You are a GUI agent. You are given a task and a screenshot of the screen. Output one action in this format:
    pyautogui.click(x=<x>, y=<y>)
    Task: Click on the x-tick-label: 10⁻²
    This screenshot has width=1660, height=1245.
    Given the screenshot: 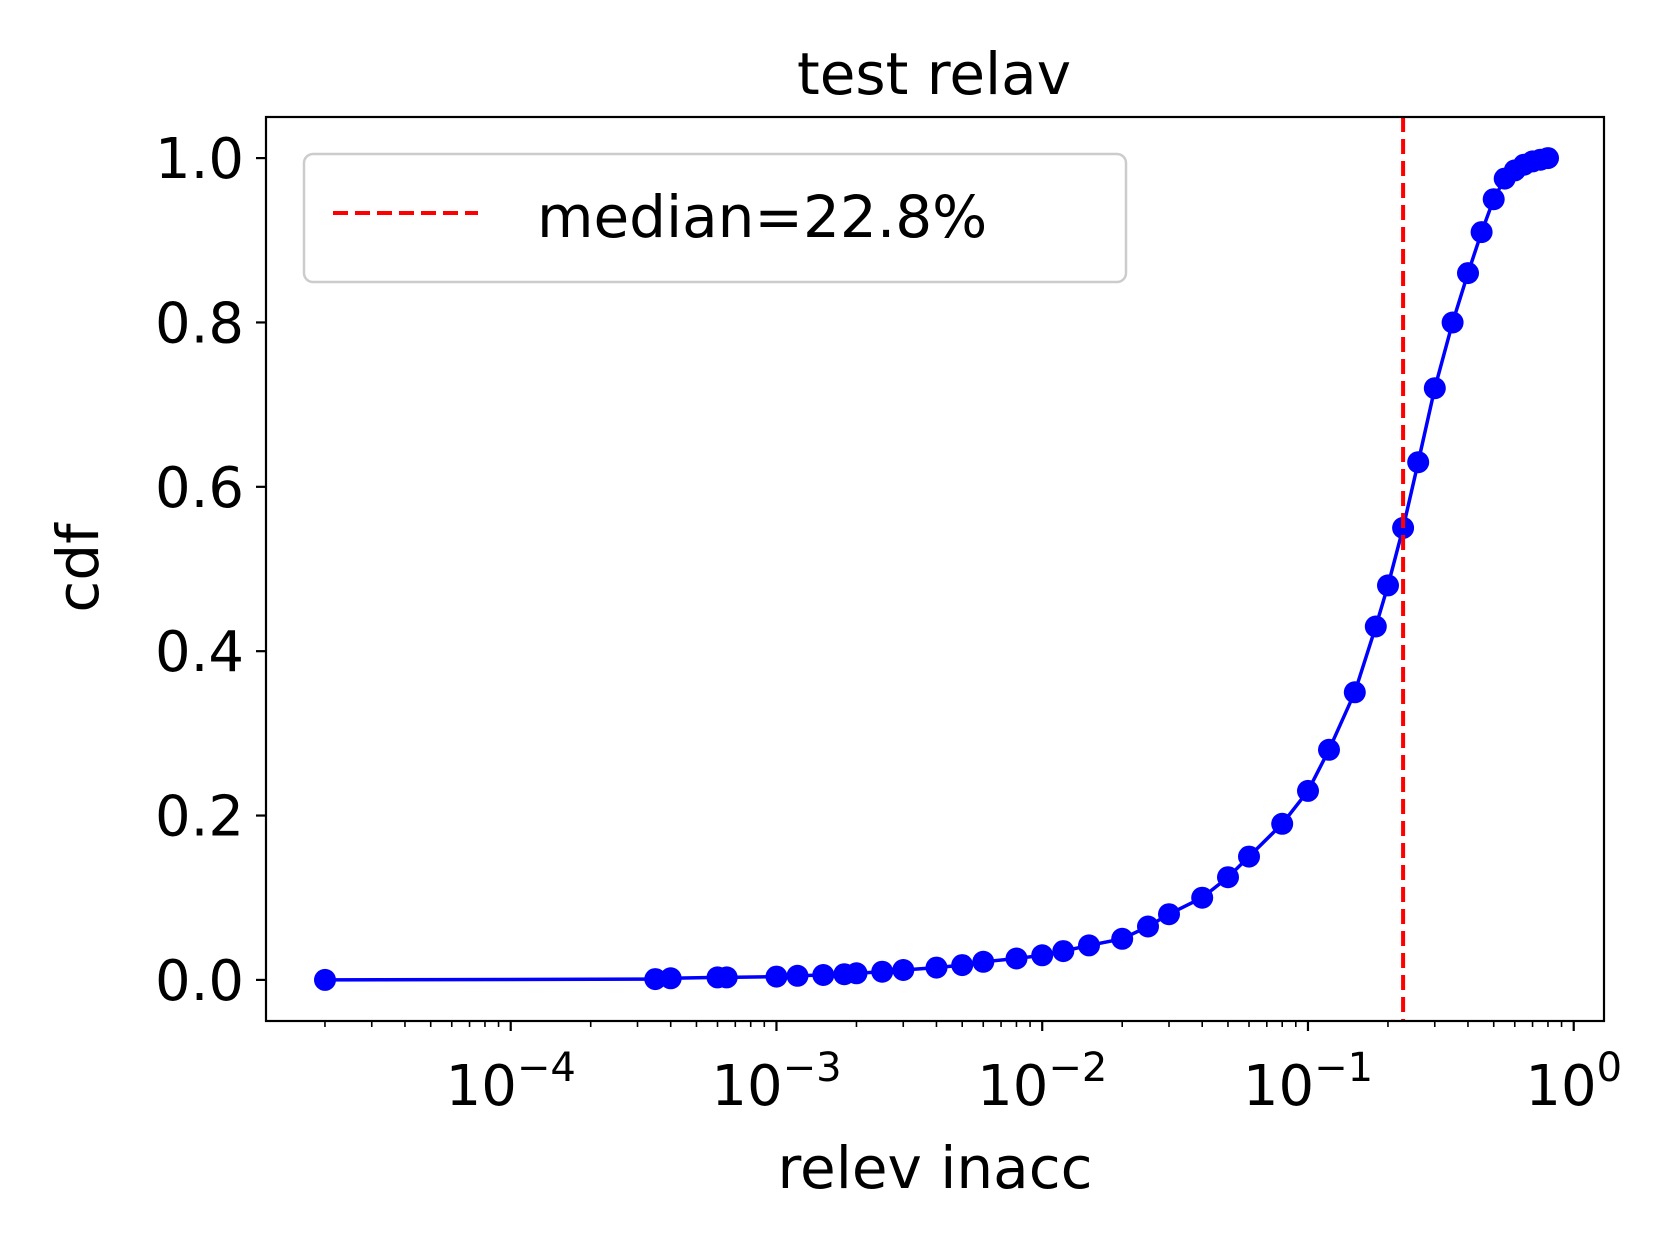 What is the action you would take?
    pyautogui.click(x=1042, y=1082)
    